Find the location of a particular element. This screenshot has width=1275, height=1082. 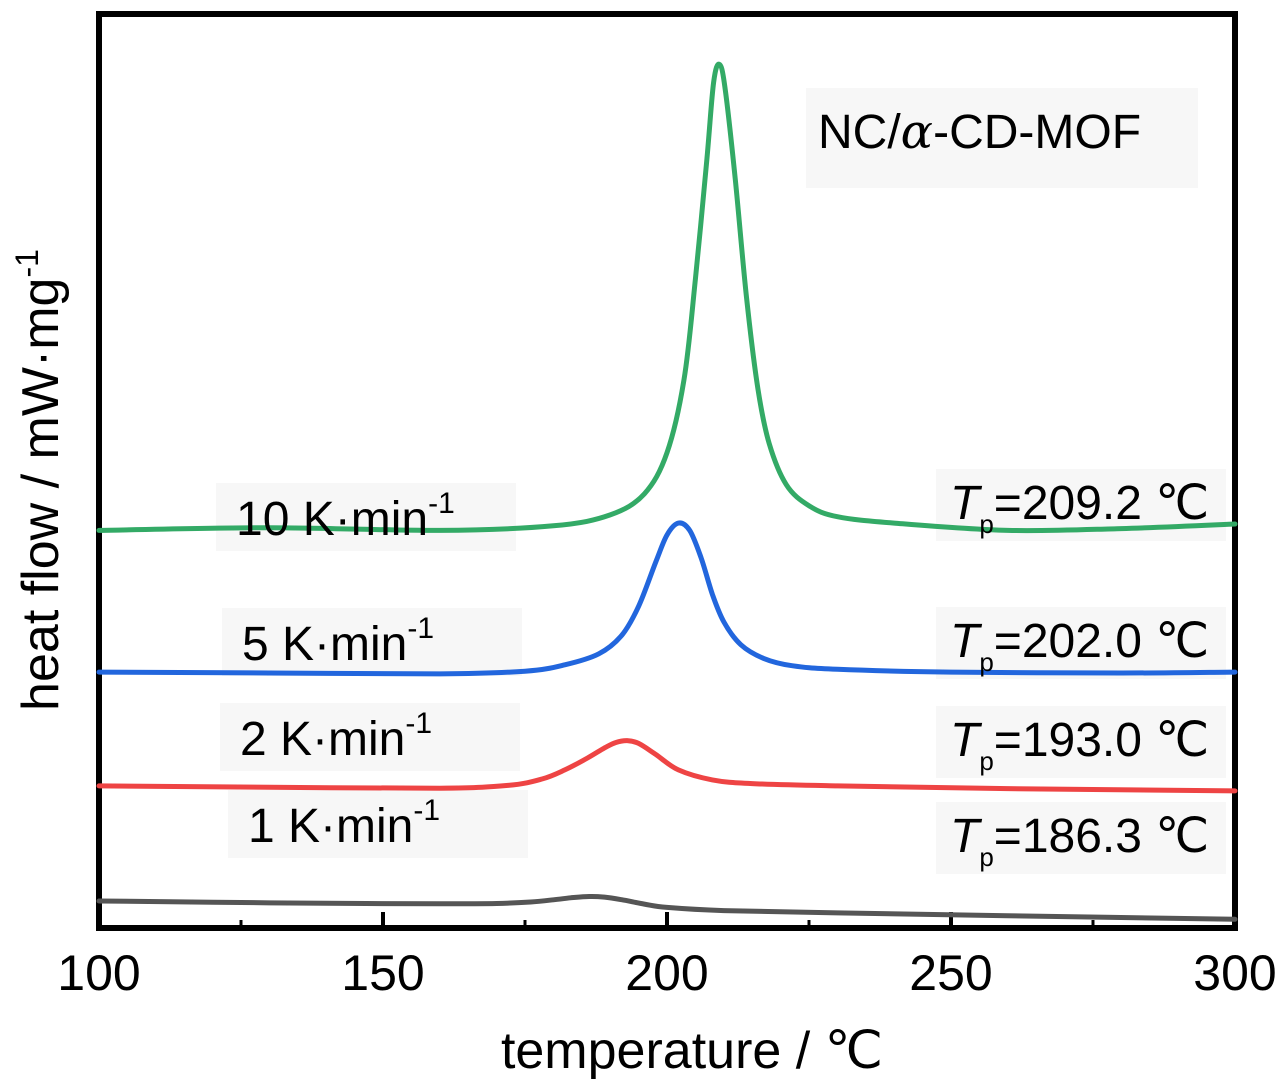

series-line-2-k-per-min is located at coordinates (667, 766).